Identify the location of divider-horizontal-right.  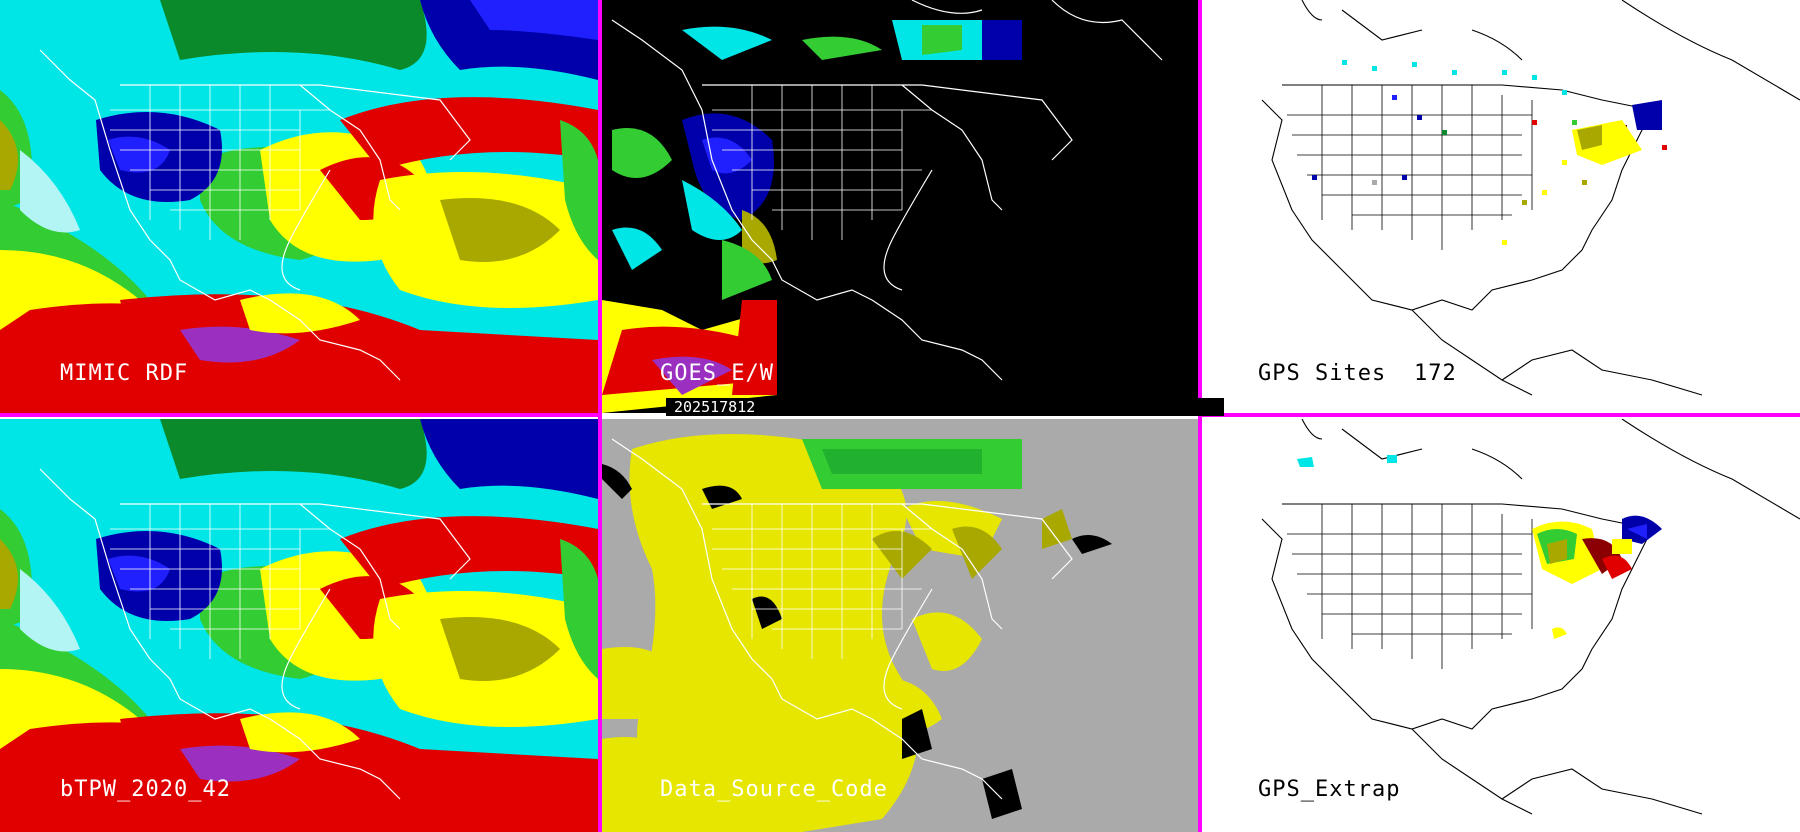
(1501, 415).